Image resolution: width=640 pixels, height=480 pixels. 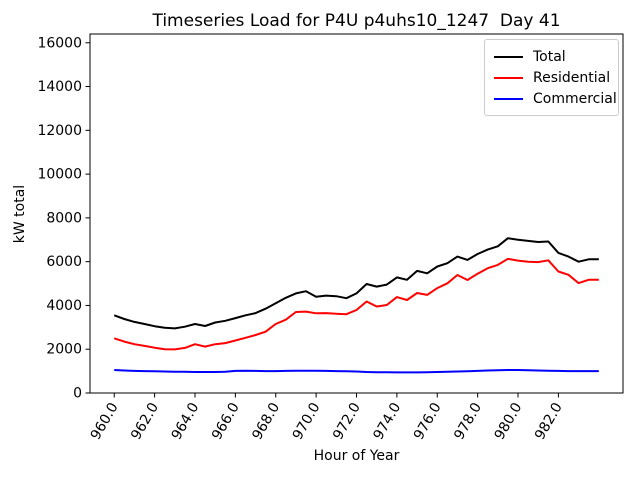 I want to click on y-tick-label: 6000, so click(x=64, y=262).